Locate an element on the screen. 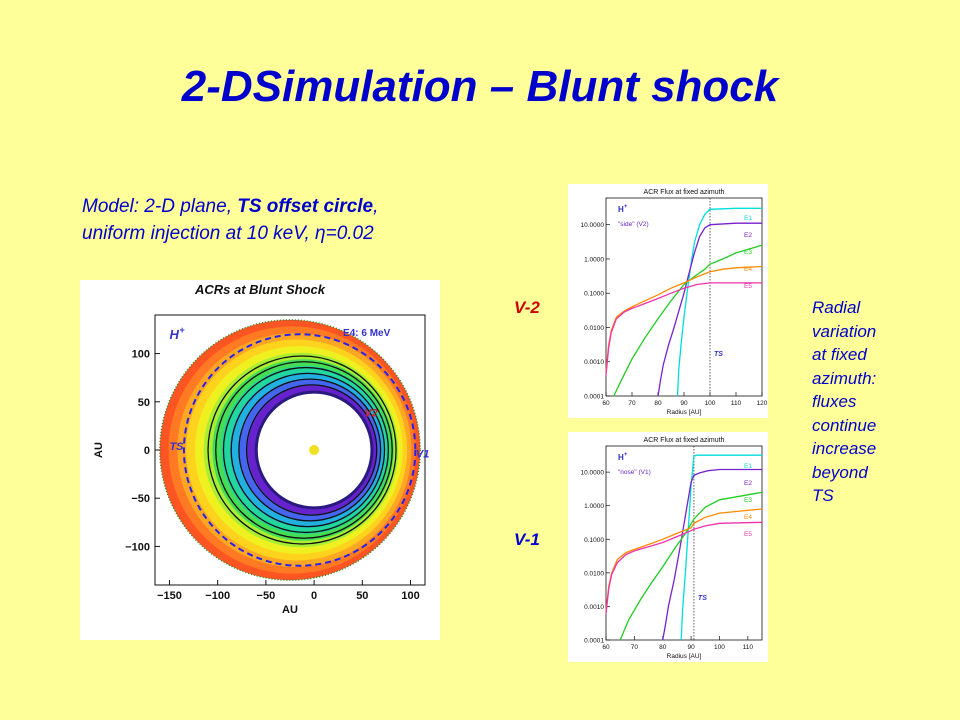 This screenshot has width=960, height=720. model-line-1: Model: 2-D plane, TS offset circle, is located at coordinates (282, 206).